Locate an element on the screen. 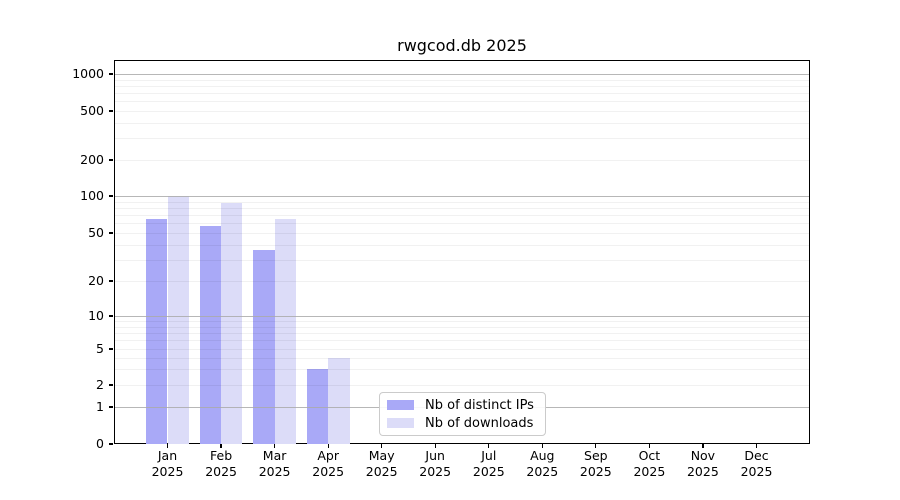 This screenshot has width=900, height=500. month-label: Aug is located at coordinates (542, 455).